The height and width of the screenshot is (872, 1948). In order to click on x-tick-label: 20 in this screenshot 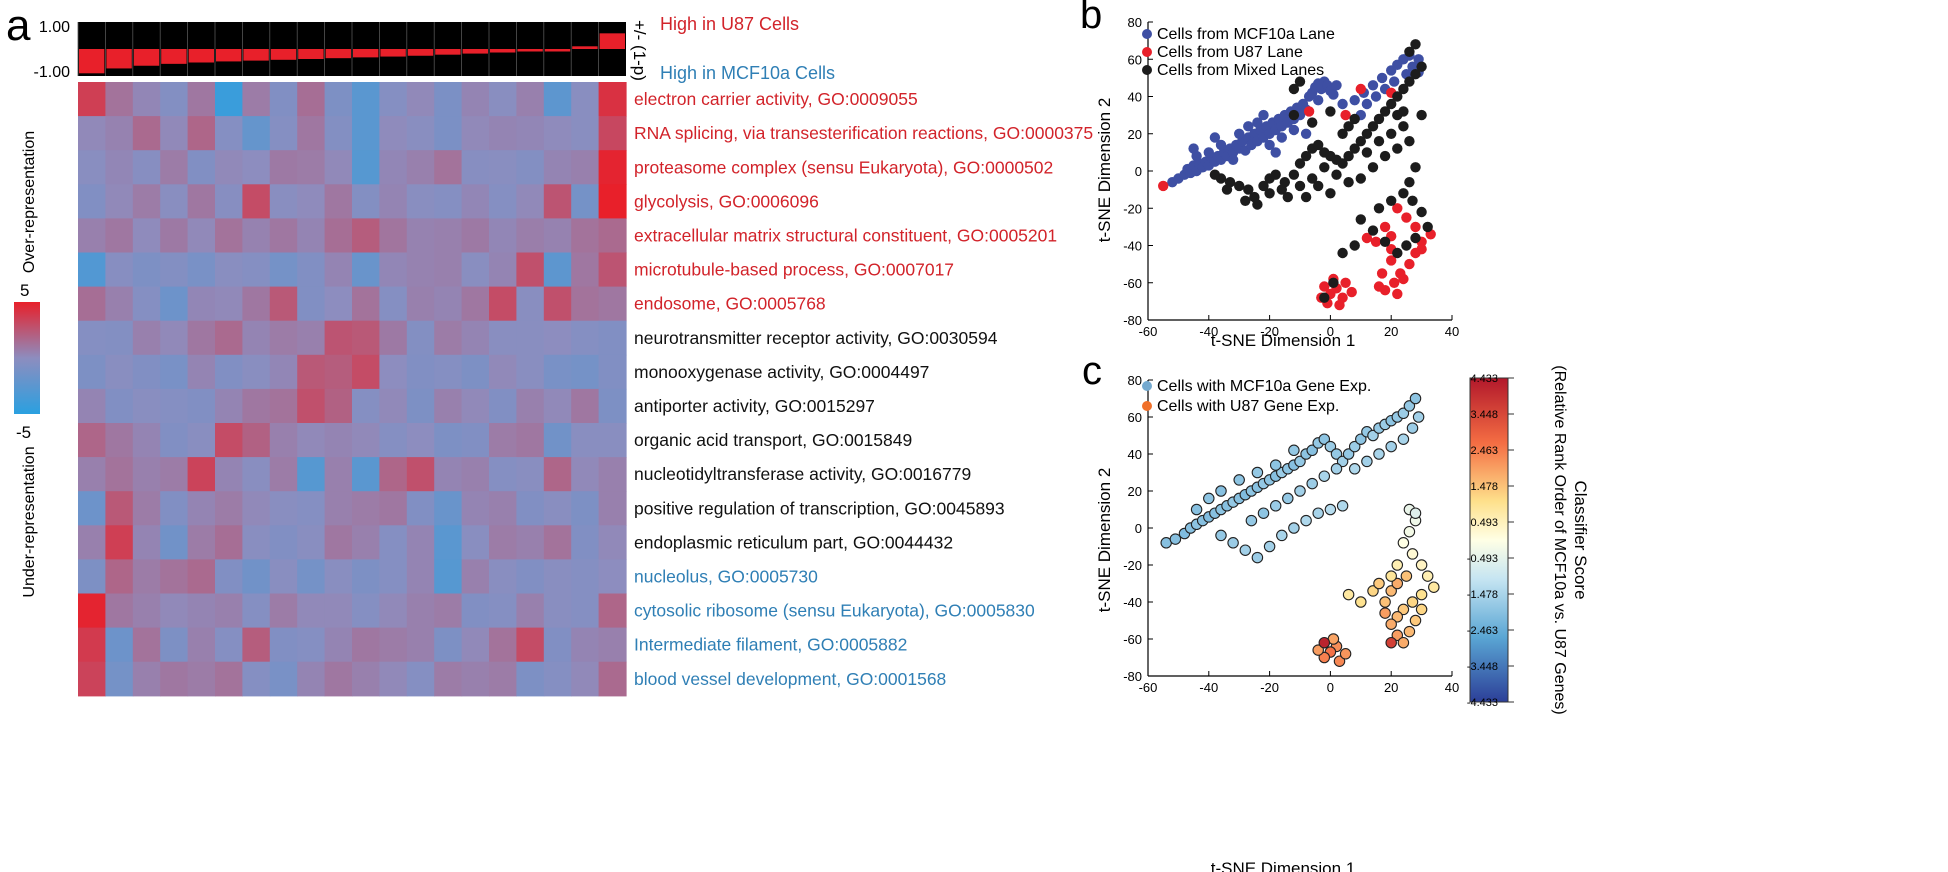, I will do `click(1391, 331)`.